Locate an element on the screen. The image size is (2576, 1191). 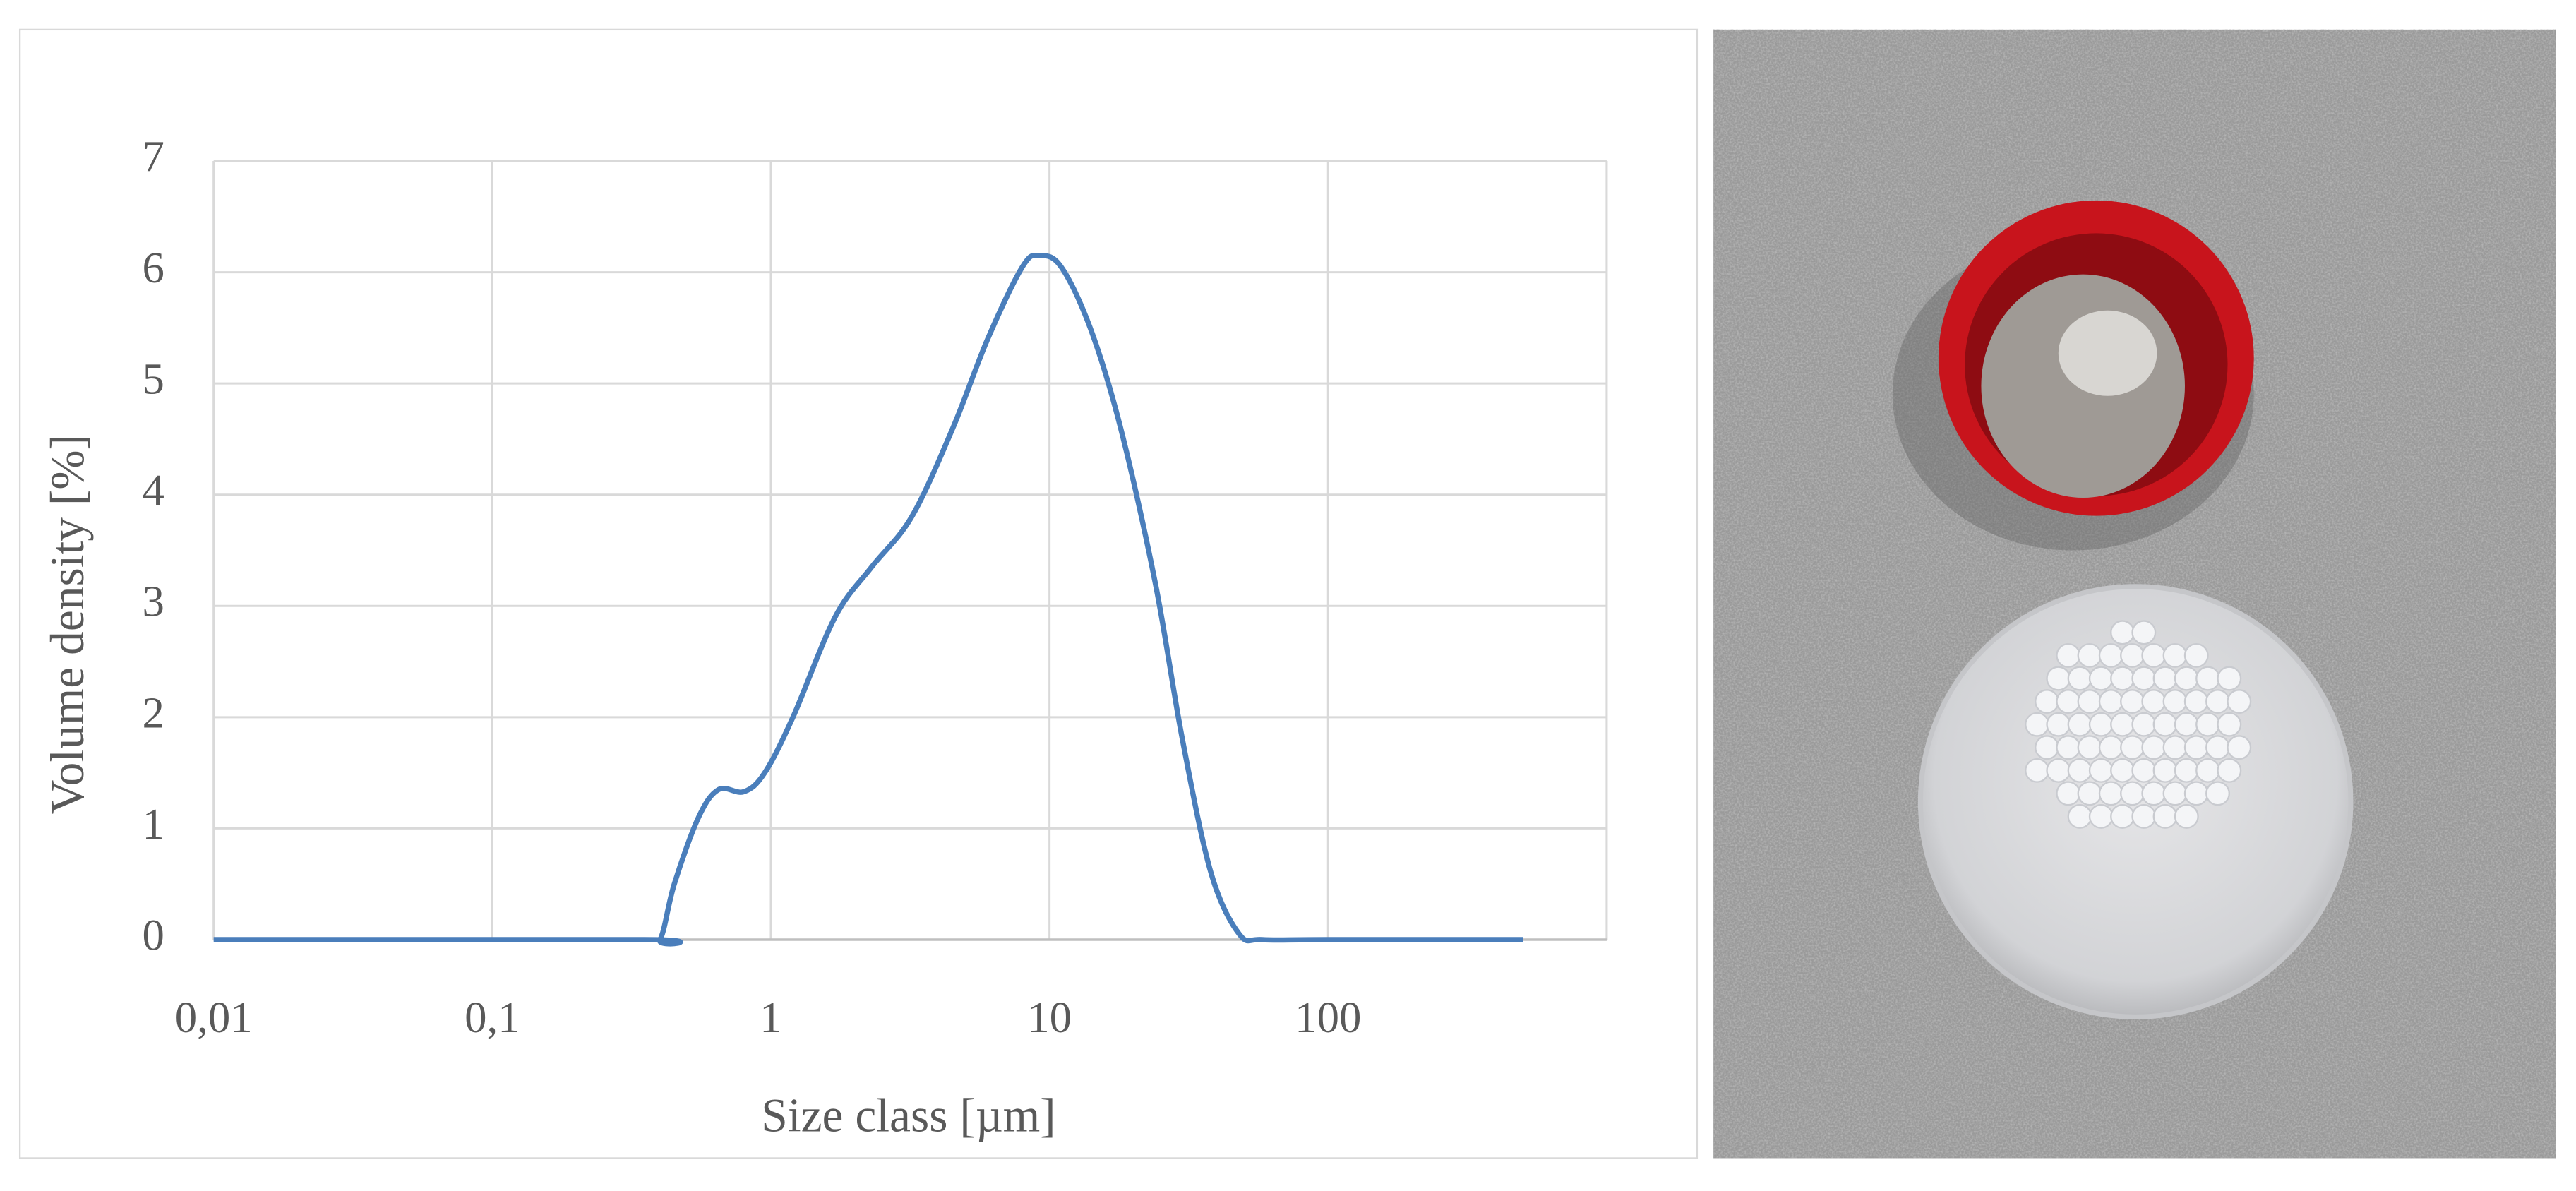
y-tick-label: 0 is located at coordinates (153, 935).